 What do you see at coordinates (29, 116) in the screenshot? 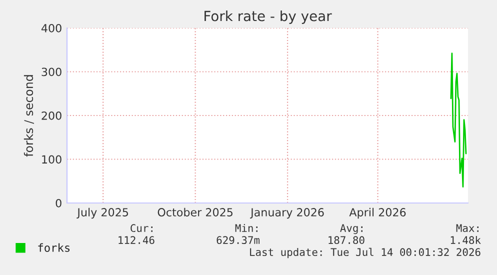
I see `y-axis-title: forks / second` at bounding box center [29, 116].